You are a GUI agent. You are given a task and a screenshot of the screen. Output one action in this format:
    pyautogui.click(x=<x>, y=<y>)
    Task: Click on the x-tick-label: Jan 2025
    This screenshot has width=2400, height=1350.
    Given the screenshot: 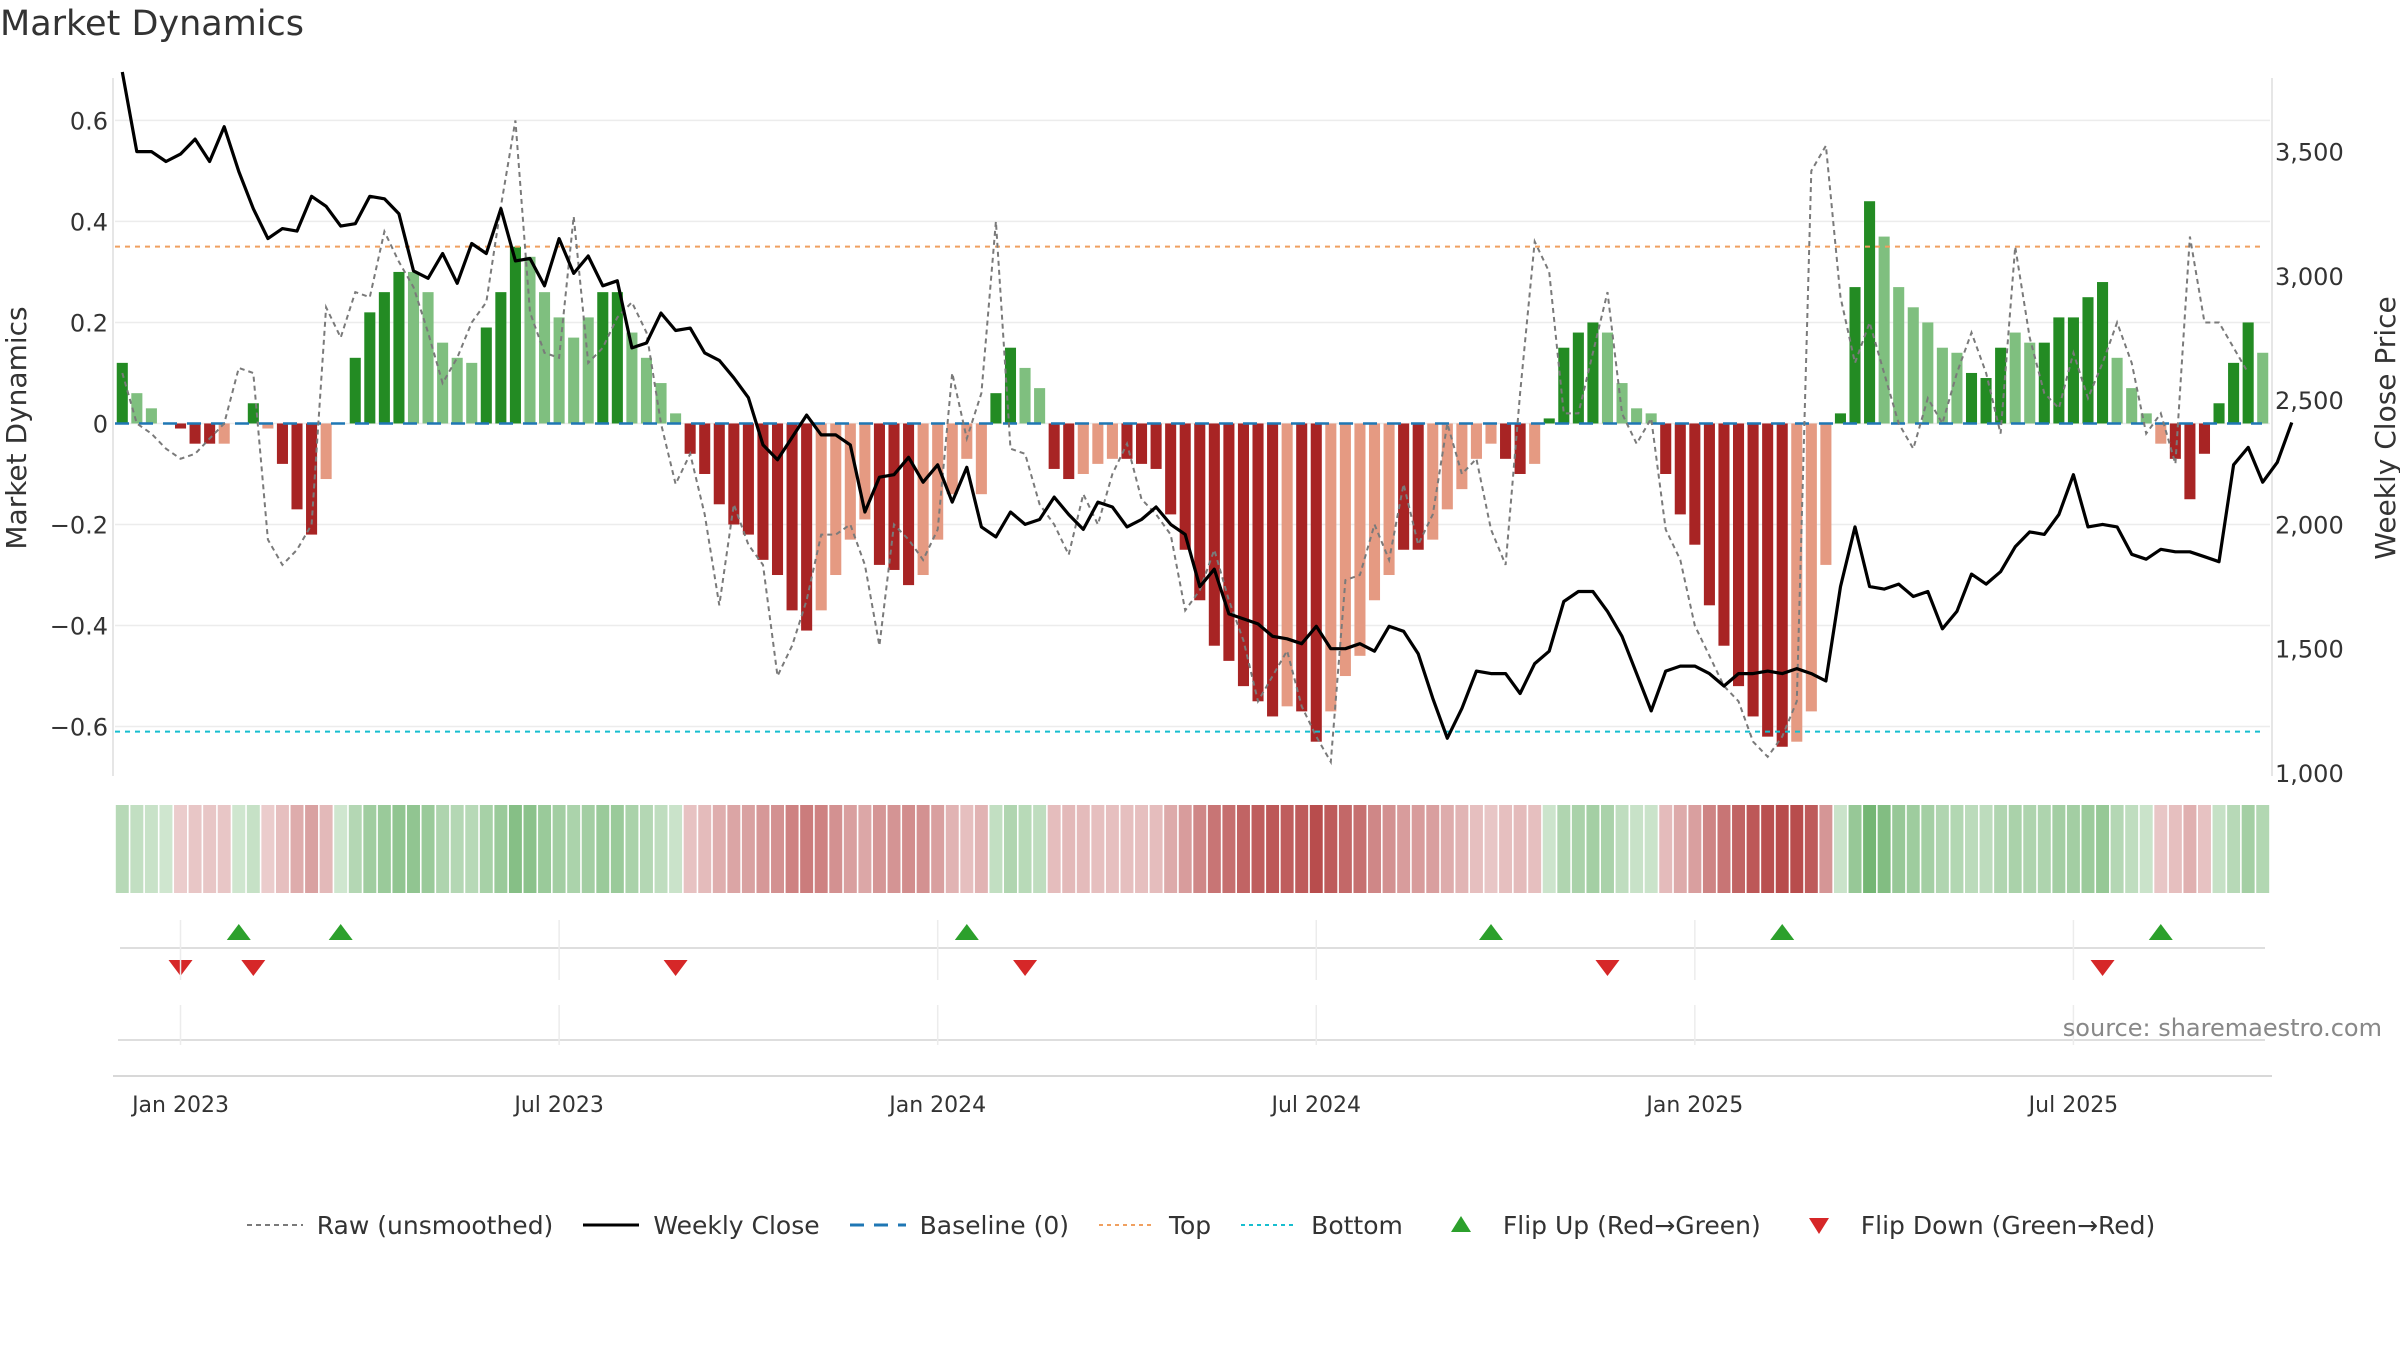 What is the action you would take?
    pyautogui.click(x=1693, y=1105)
    